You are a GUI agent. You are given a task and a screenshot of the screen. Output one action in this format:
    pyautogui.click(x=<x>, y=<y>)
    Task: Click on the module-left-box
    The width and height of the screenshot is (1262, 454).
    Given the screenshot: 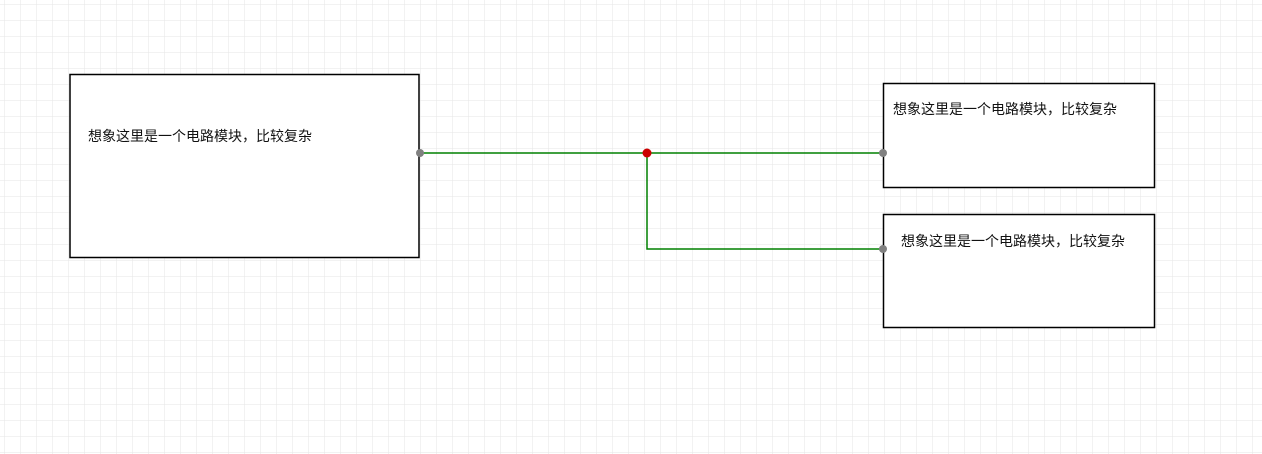 What is the action you would take?
    pyautogui.click(x=244, y=166)
    